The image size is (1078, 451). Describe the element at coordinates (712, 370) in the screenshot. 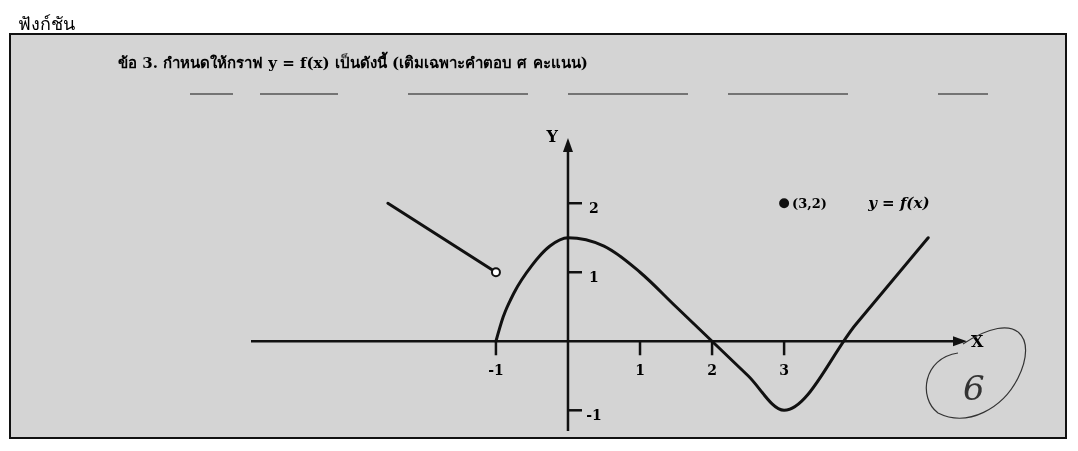

I see `x-tick-label: 2` at that location.